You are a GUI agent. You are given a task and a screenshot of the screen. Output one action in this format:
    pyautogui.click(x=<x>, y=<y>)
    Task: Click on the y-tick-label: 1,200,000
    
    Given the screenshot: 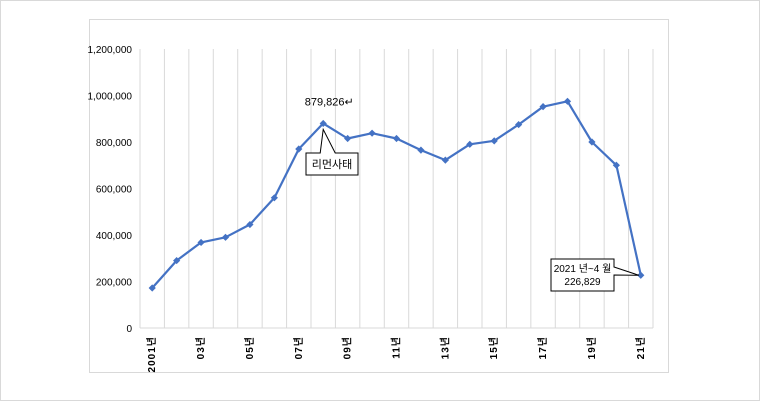 What is the action you would take?
    pyautogui.click(x=110, y=50)
    